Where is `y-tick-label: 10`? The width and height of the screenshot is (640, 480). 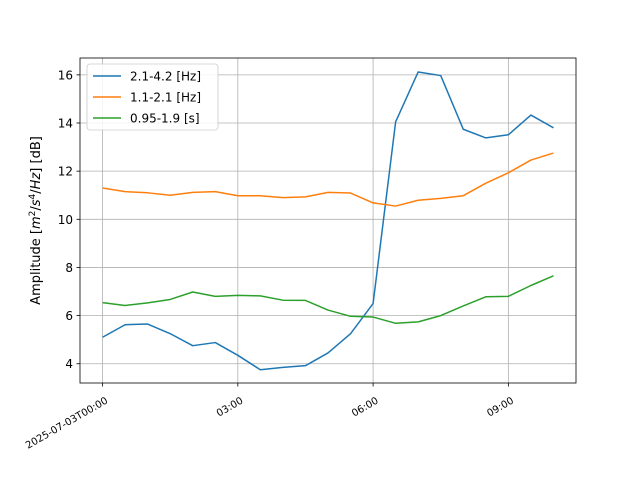 y-tick-label: 10 is located at coordinates (65, 220).